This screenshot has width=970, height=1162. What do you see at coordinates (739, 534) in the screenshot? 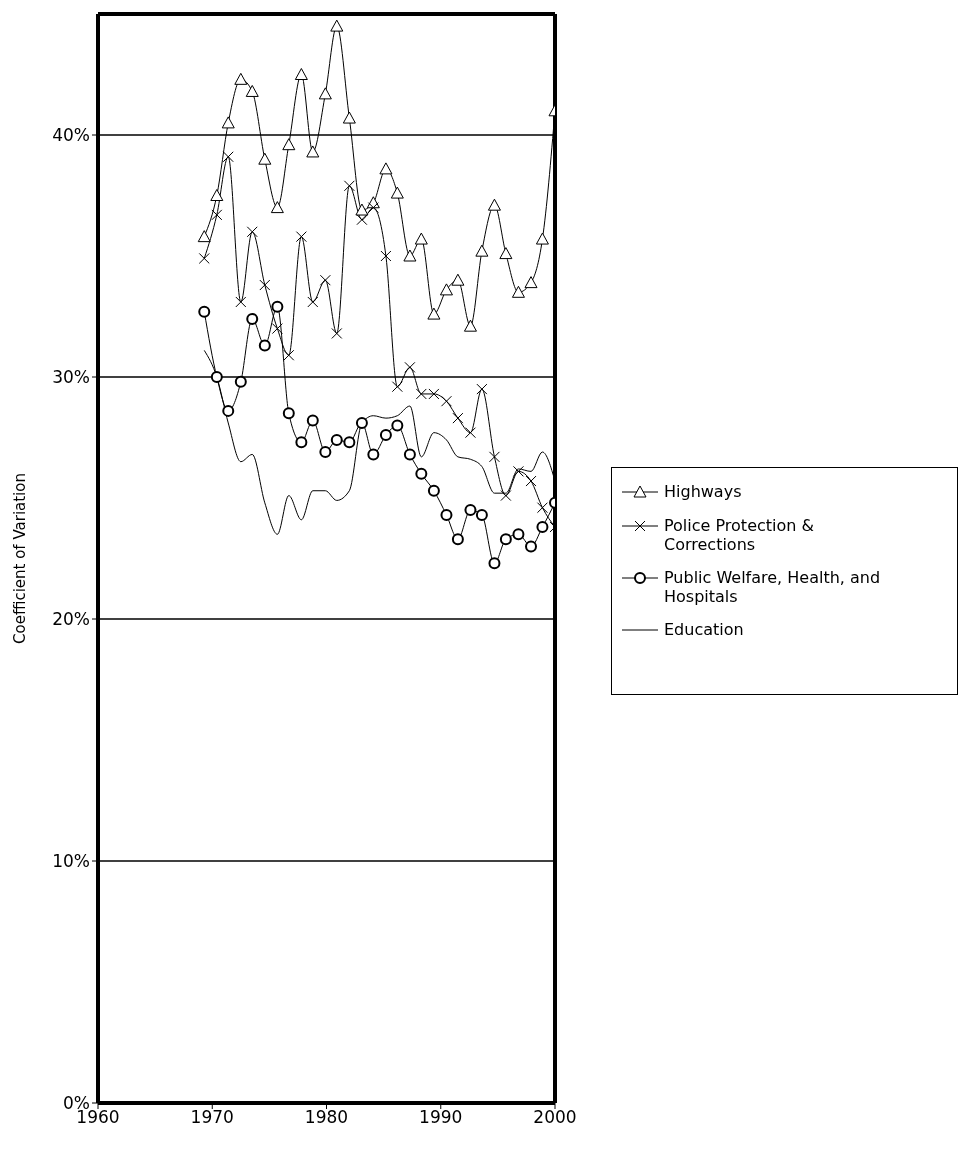
I see `legend-label: Police Protection & Corrections` at bounding box center [739, 534].